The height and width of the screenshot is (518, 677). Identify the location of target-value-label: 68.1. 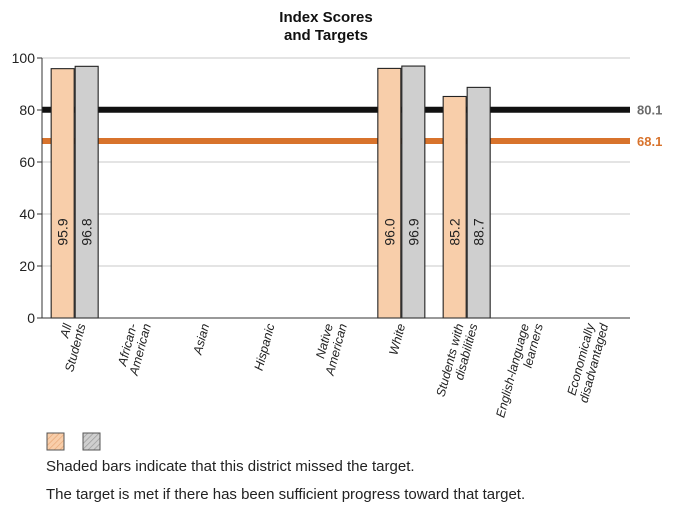
(649, 141).